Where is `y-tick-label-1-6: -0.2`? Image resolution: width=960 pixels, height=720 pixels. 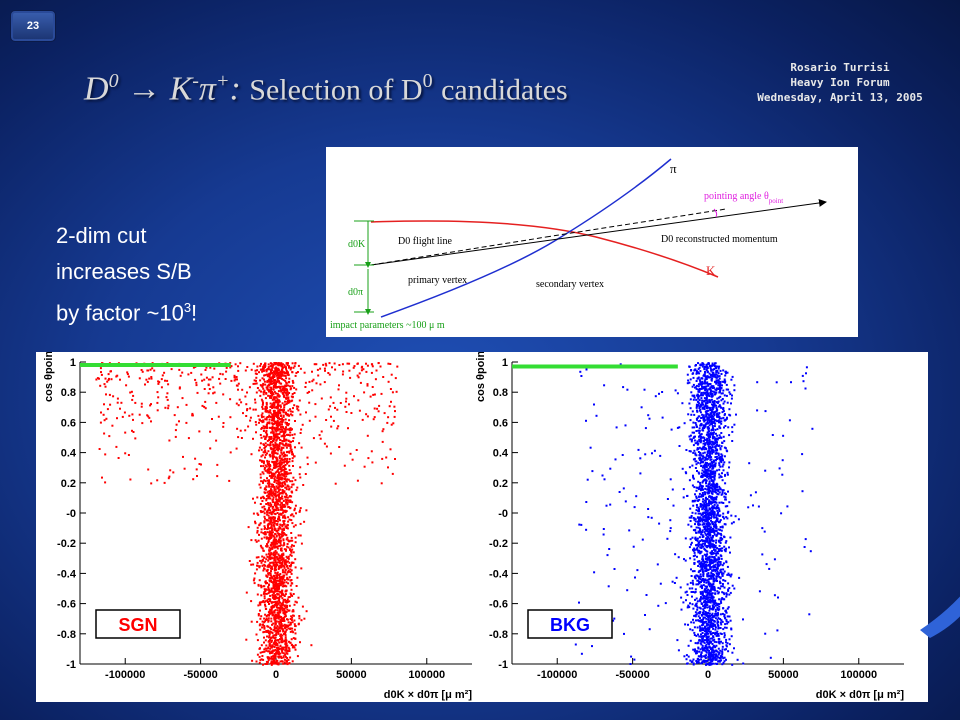 y-tick-label-1-6: -0.2 is located at coordinates (498, 544).